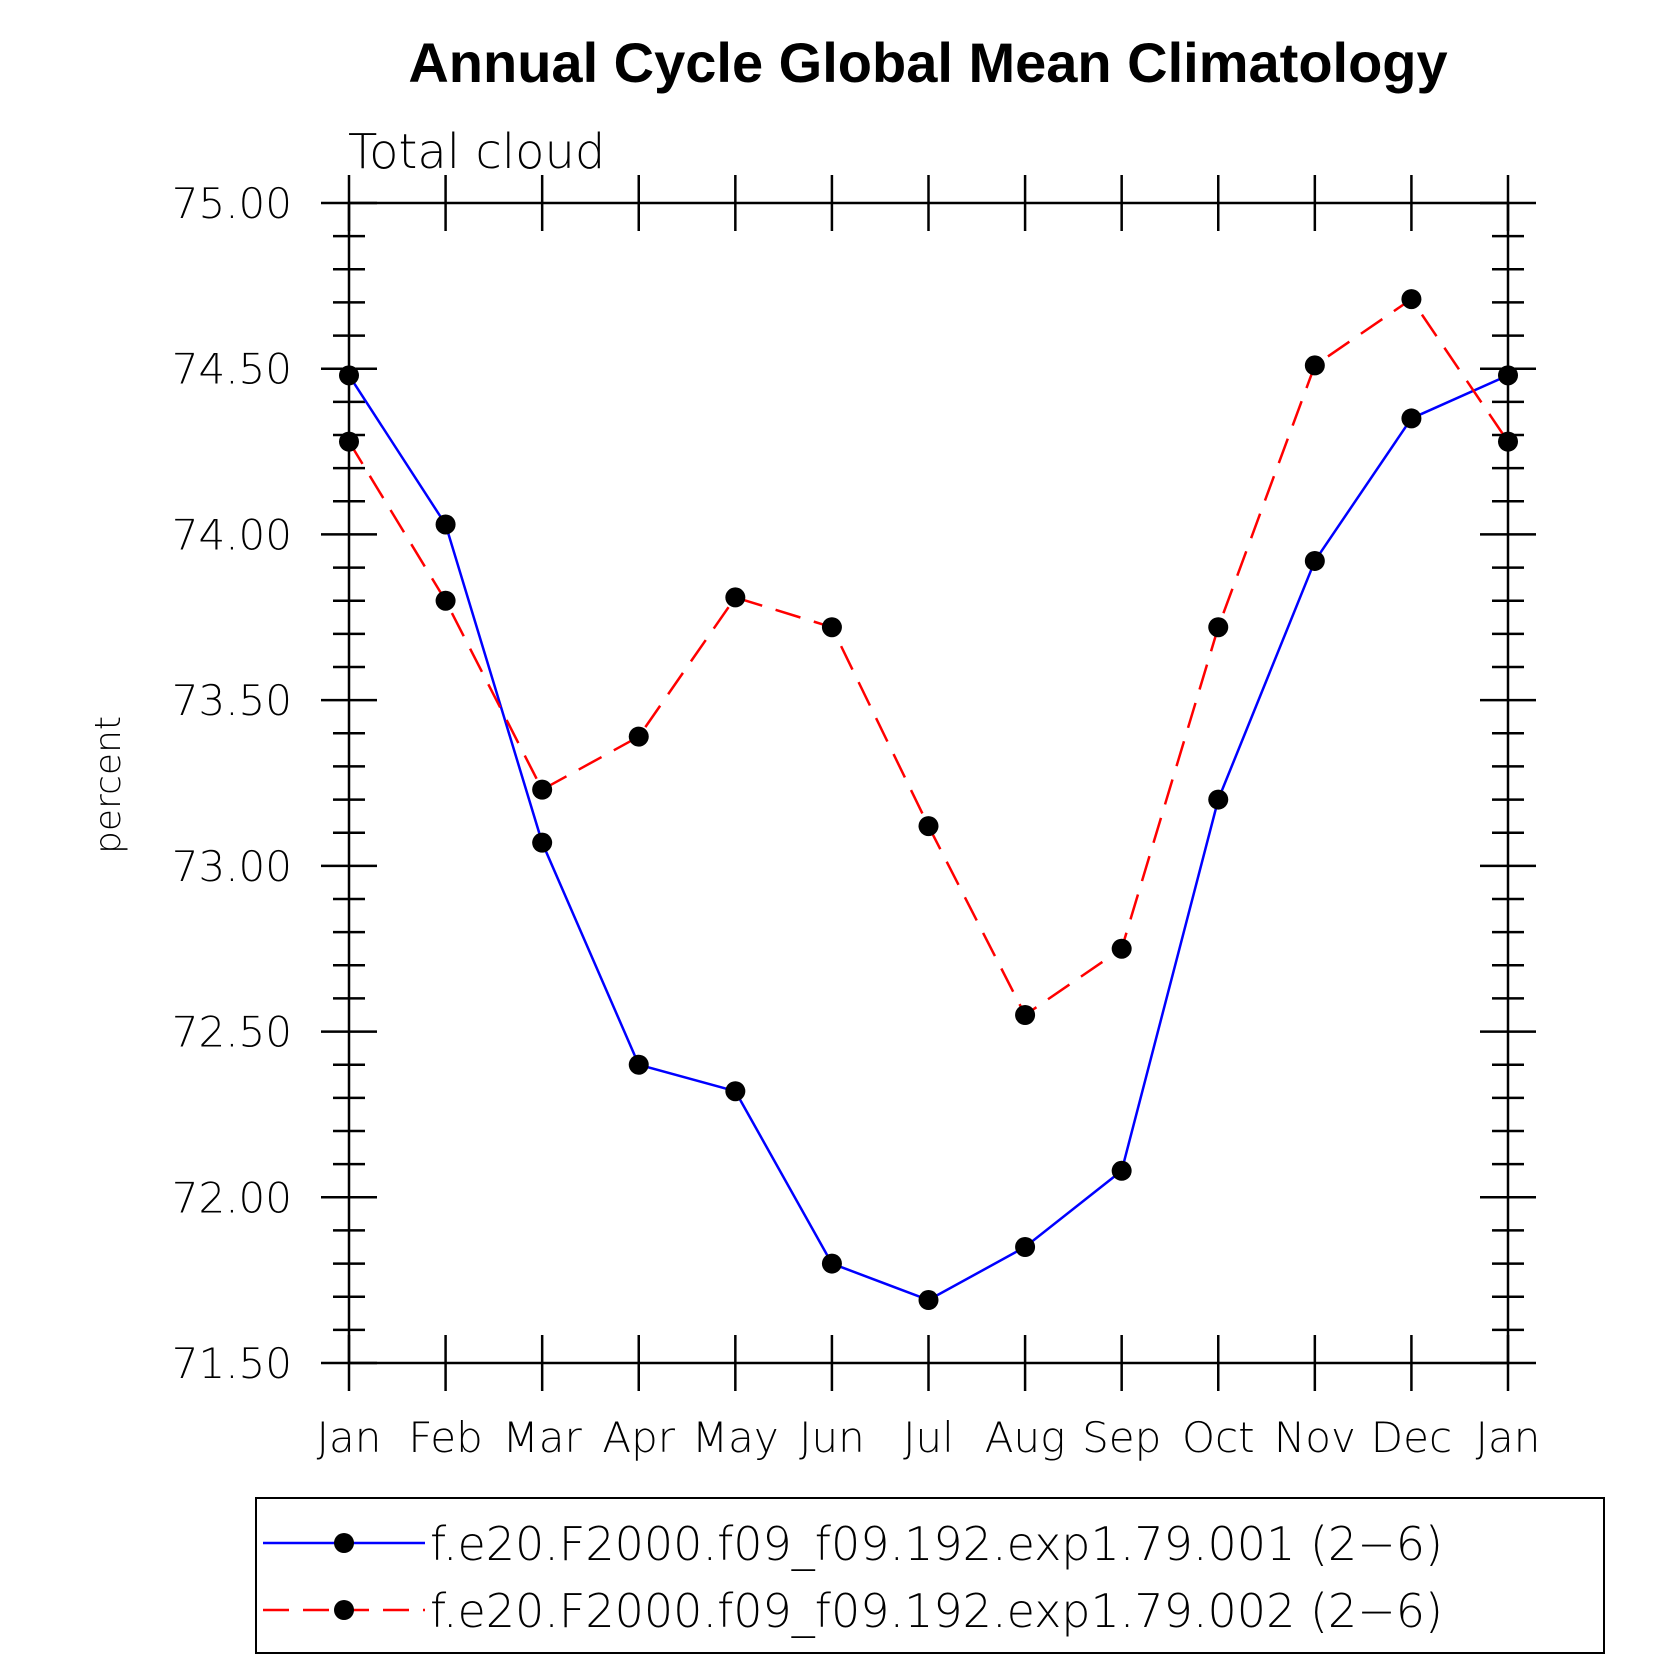 Image resolution: width=1674 pixels, height=1674 pixels. I want to click on x-tick-label: Jul, so click(928, 1437).